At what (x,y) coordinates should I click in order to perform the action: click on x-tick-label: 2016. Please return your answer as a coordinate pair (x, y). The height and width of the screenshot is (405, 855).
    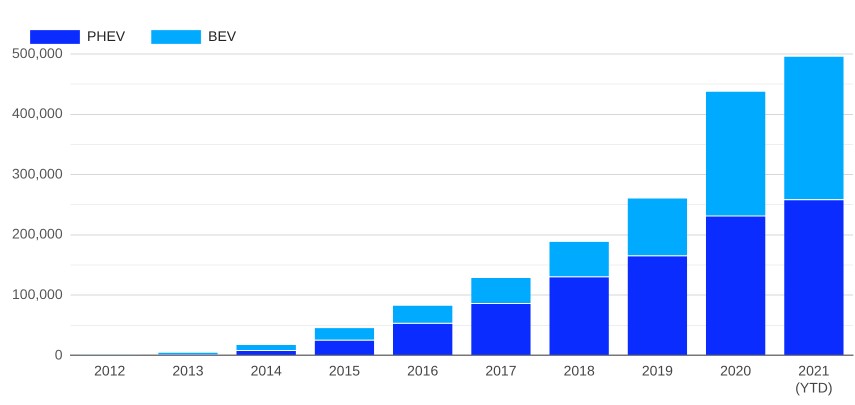
    Looking at the image, I should click on (422, 370).